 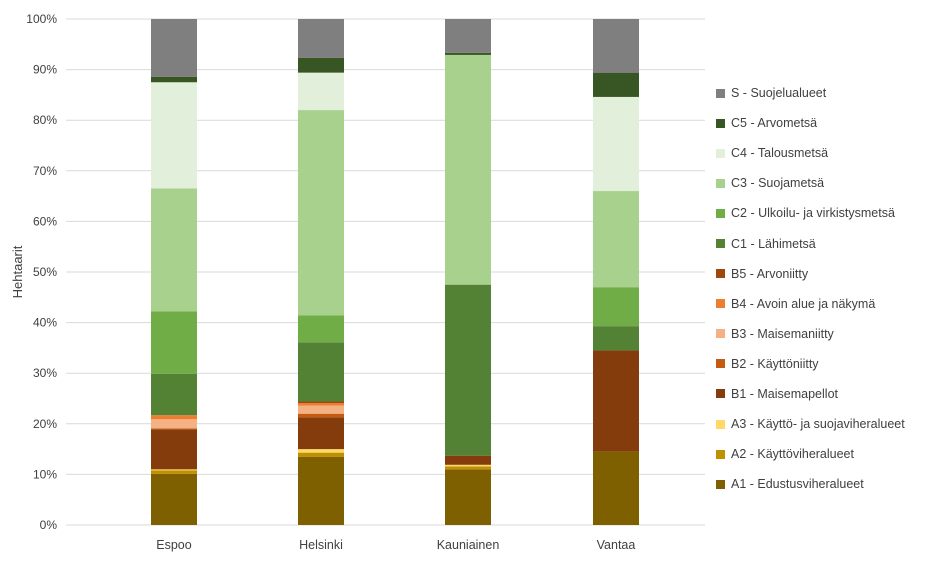 What do you see at coordinates (818, 424) in the screenshot?
I see `legend-label: A3 - Käyttö- ja suojaviheralueet` at bounding box center [818, 424].